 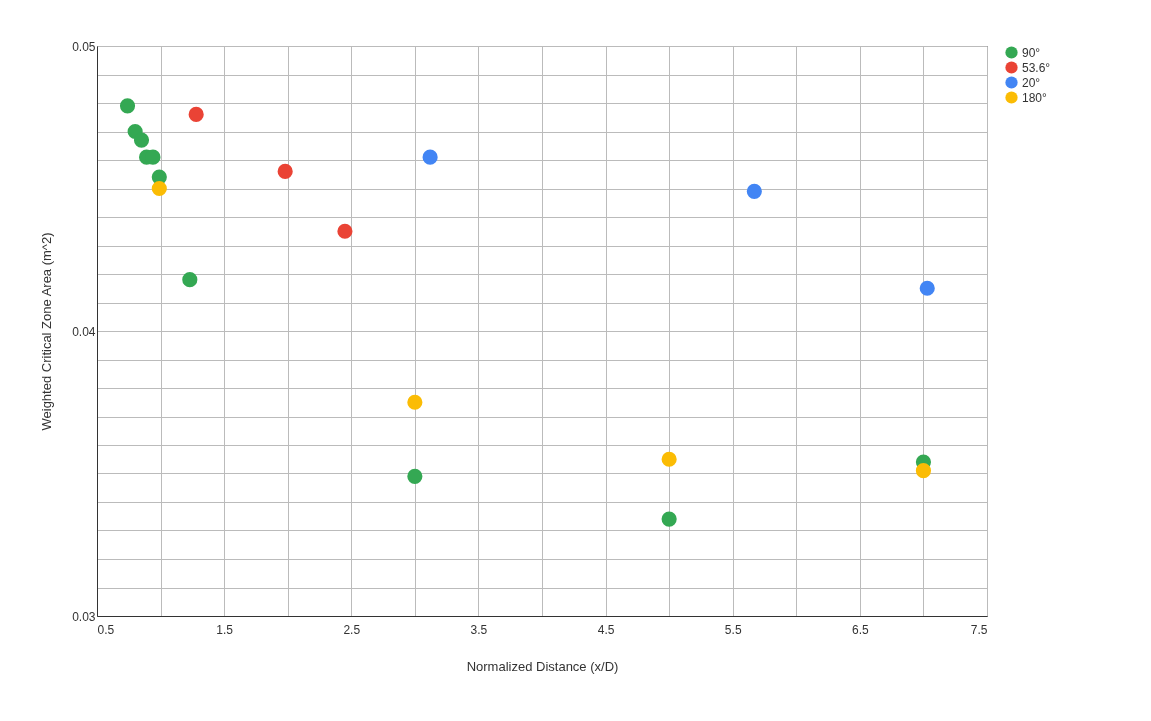 I want to click on x-tick-label: 3.5, so click(x=479, y=629).